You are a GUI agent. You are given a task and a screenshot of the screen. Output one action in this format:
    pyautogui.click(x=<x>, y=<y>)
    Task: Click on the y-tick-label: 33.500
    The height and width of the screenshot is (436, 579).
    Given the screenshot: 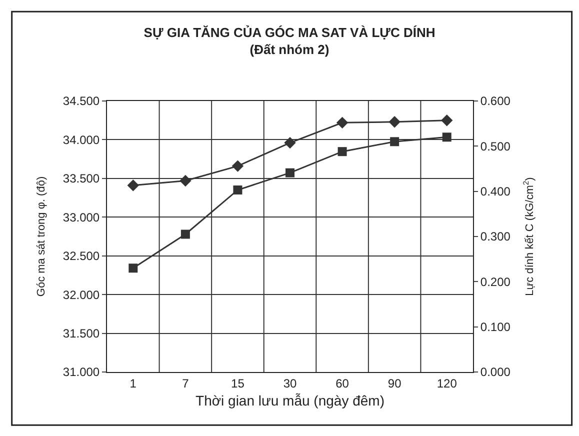 What is the action you would take?
    pyautogui.click(x=81, y=179)
    